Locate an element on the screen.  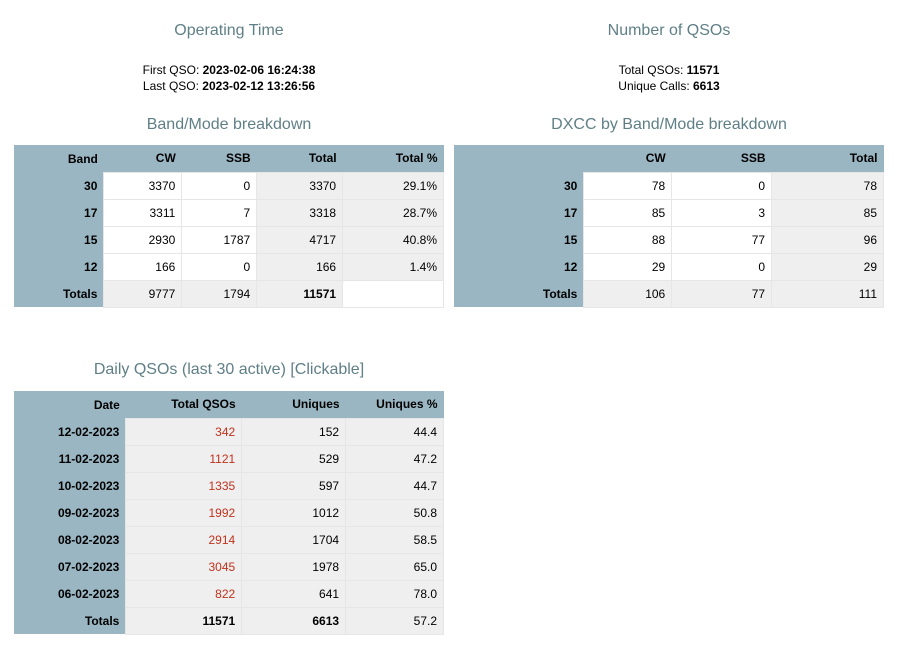
table-row: 12 166 0 166 1.4% is located at coordinates (229, 266).